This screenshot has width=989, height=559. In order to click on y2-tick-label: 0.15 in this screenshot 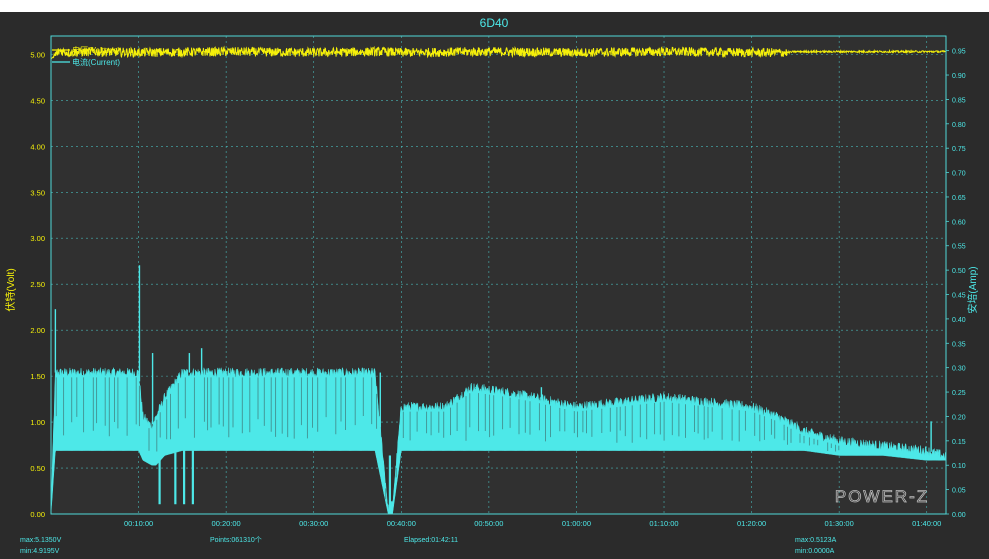, I will do `click(959, 442)`.